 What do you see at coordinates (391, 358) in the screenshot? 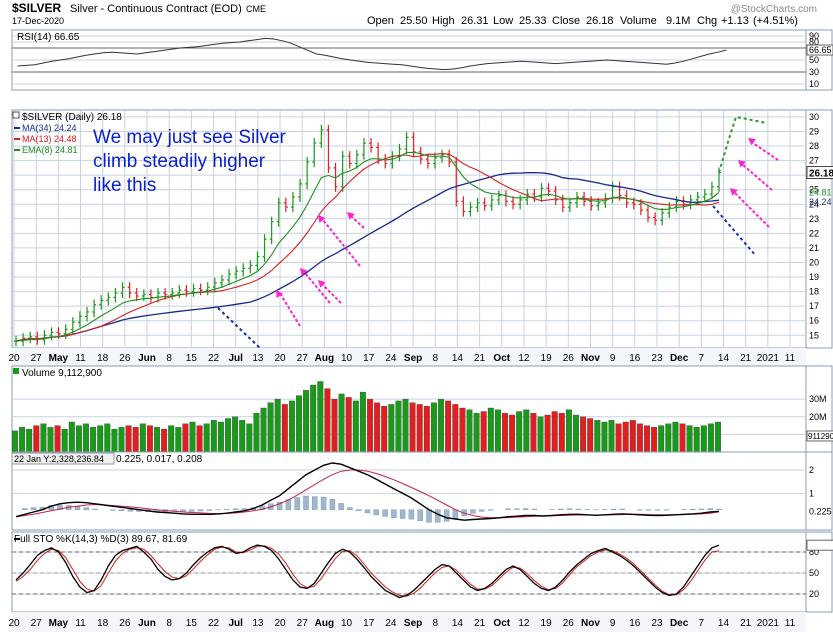
I see `price-xtick-label: 24` at bounding box center [391, 358].